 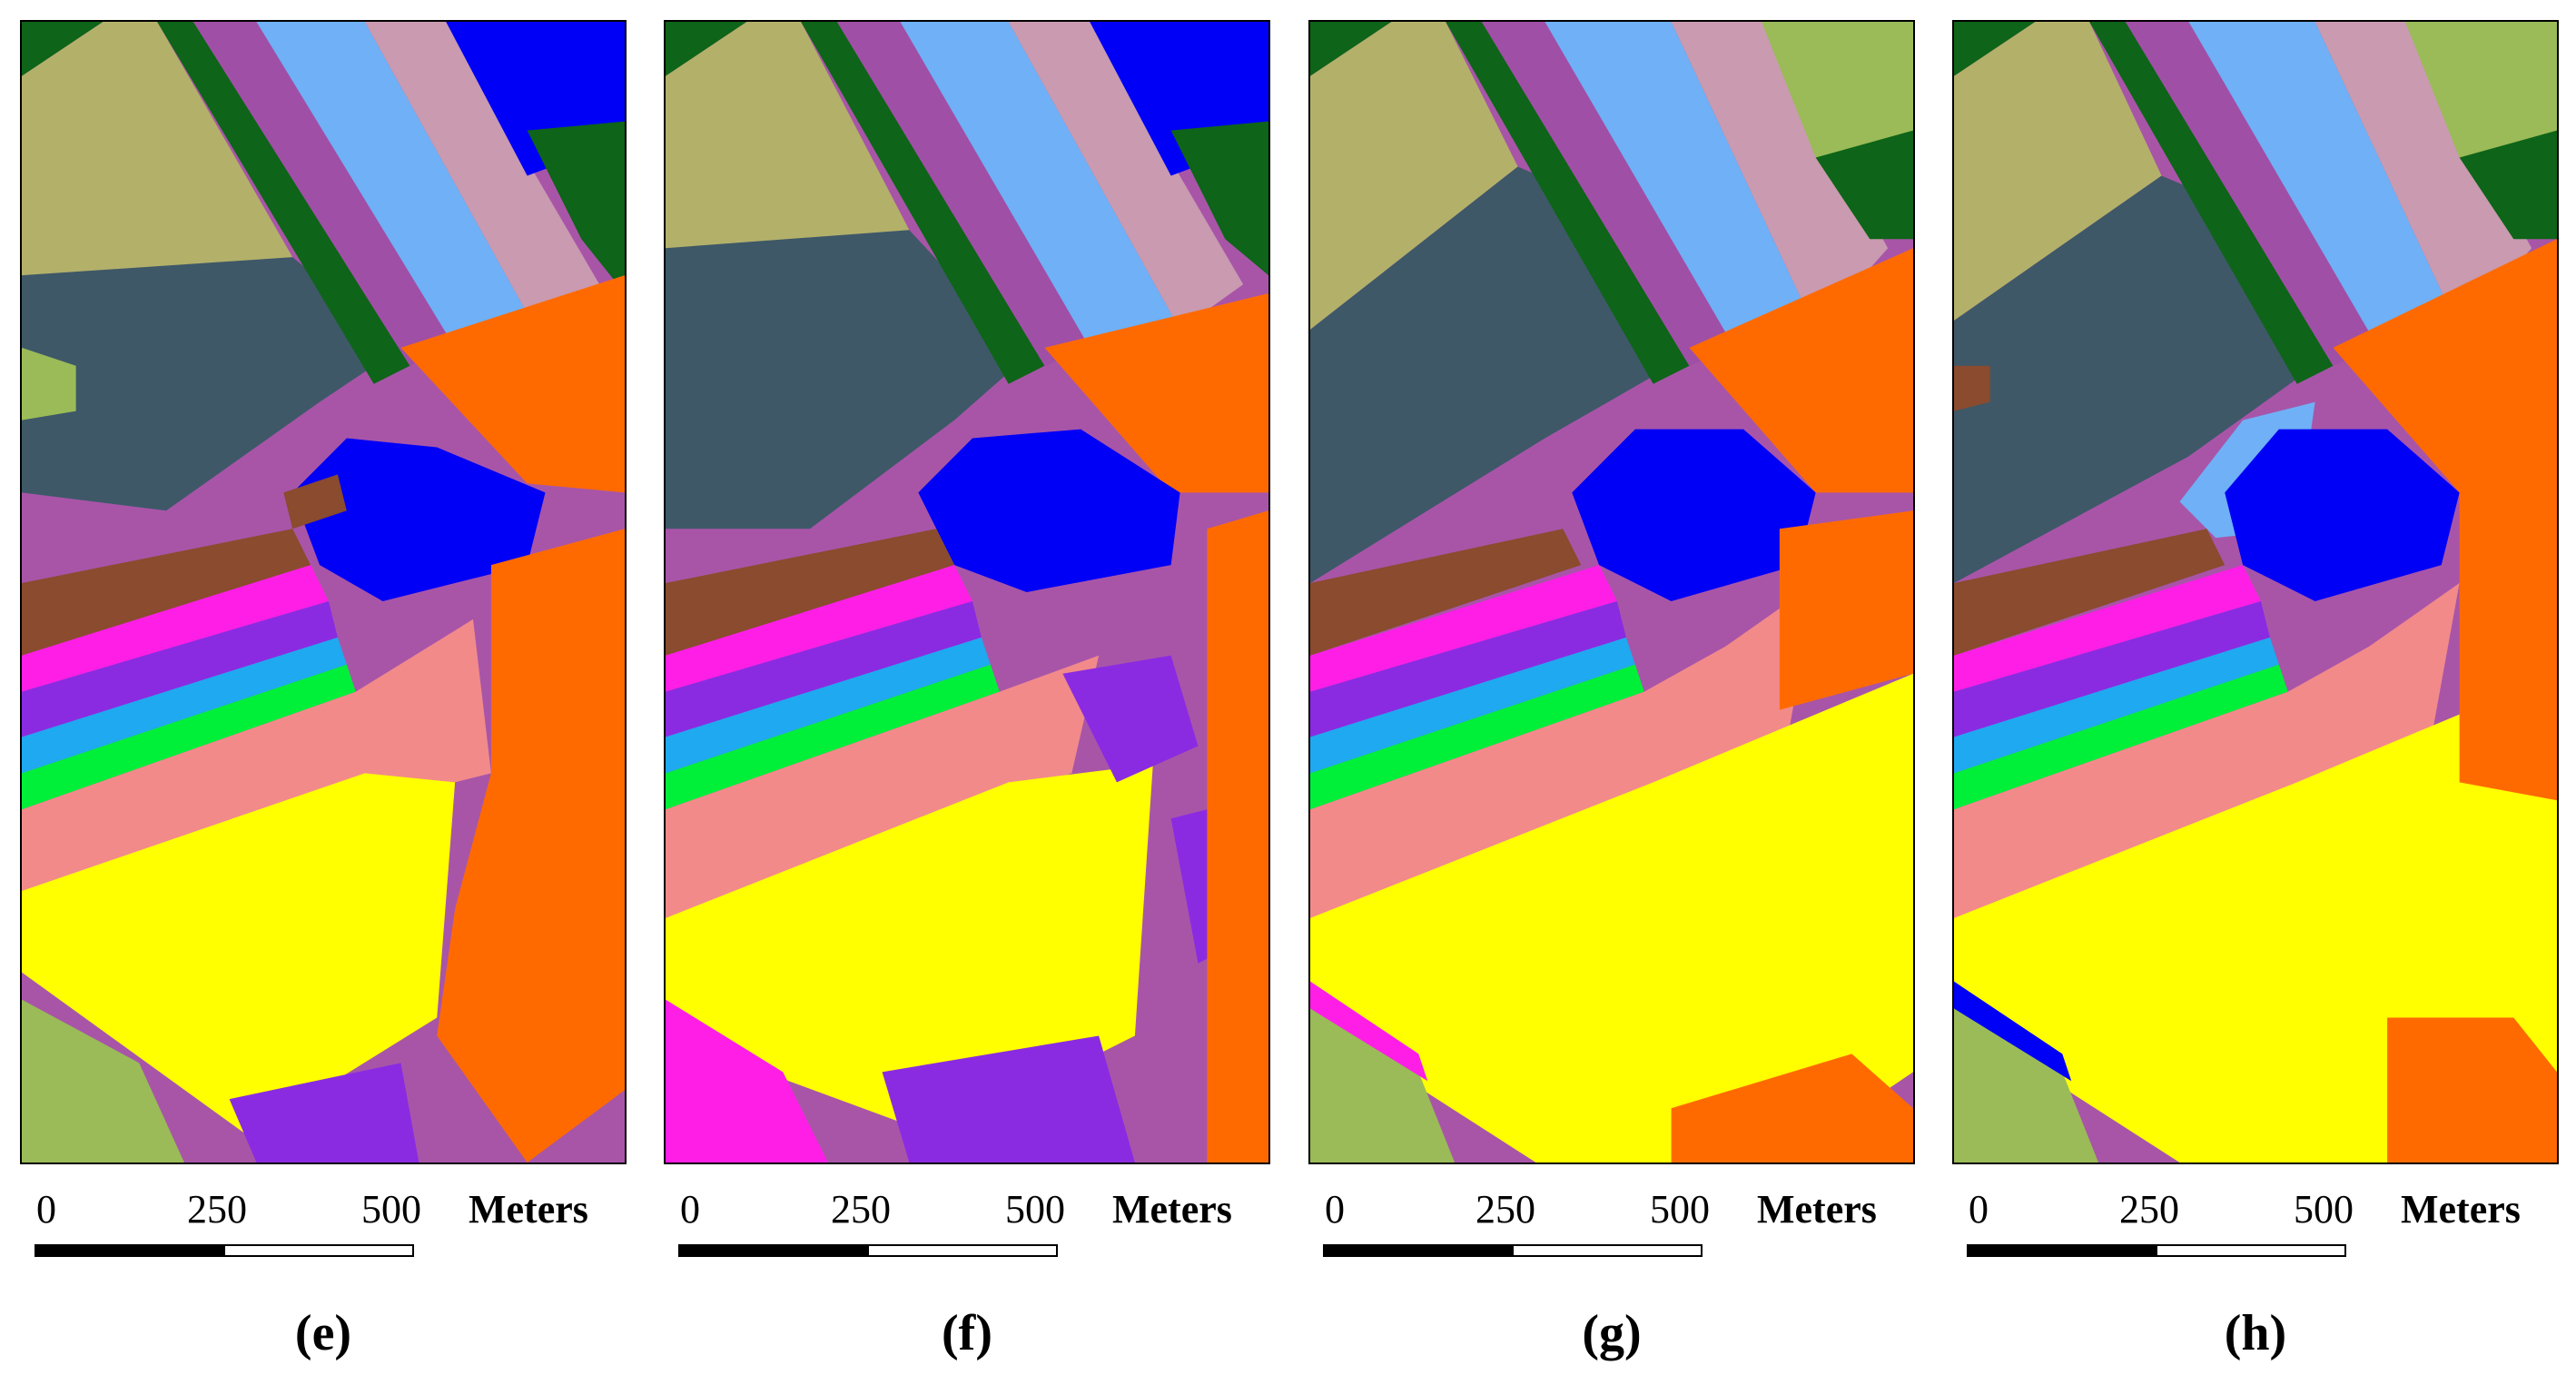 What do you see at coordinates (967, 1333) in the screenshot?
I see `panel-label-f: (f)` at bounding box center [967, 1333].